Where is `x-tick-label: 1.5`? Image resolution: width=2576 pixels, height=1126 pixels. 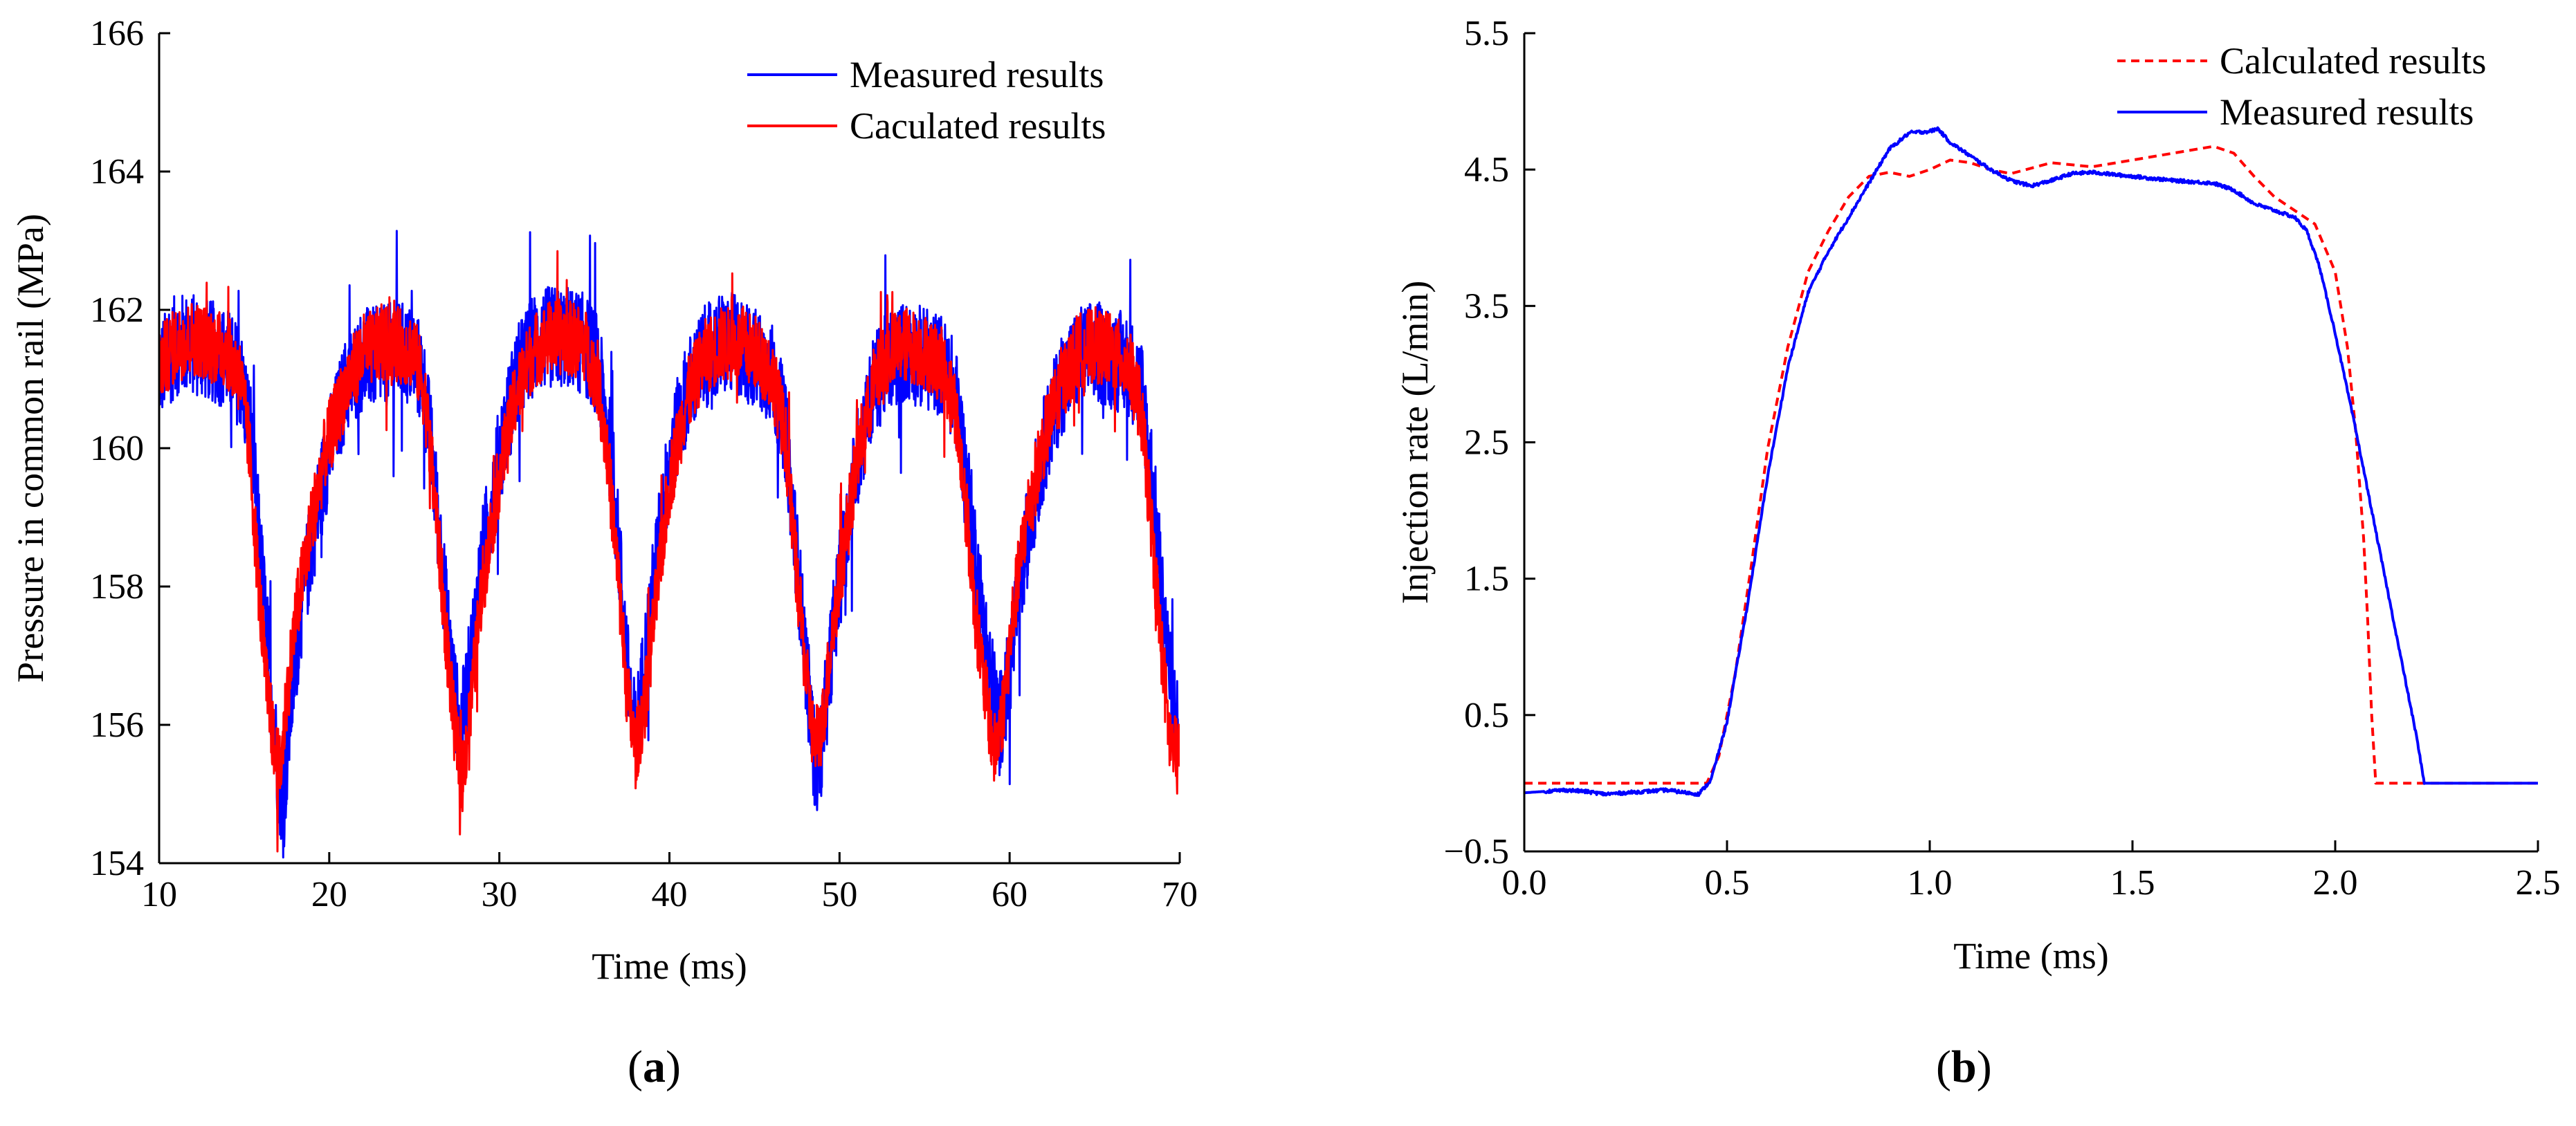 x-tick-label: 1.5 is located at coordinates (2133, 883).